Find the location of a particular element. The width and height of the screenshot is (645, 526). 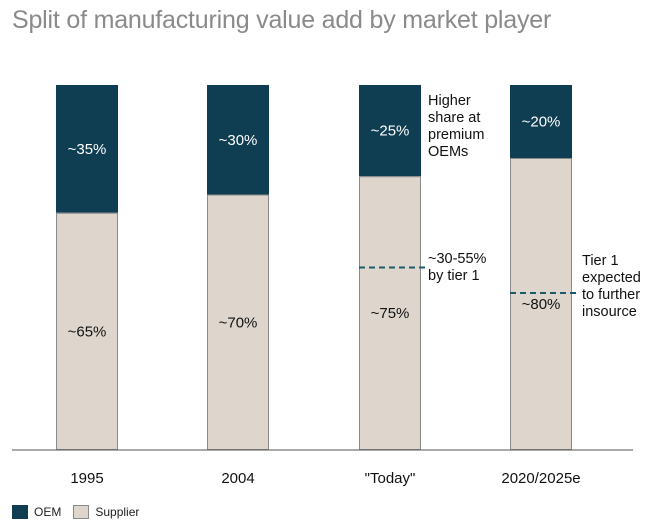

annotation-line: insource is located at coordinates (609, 312).